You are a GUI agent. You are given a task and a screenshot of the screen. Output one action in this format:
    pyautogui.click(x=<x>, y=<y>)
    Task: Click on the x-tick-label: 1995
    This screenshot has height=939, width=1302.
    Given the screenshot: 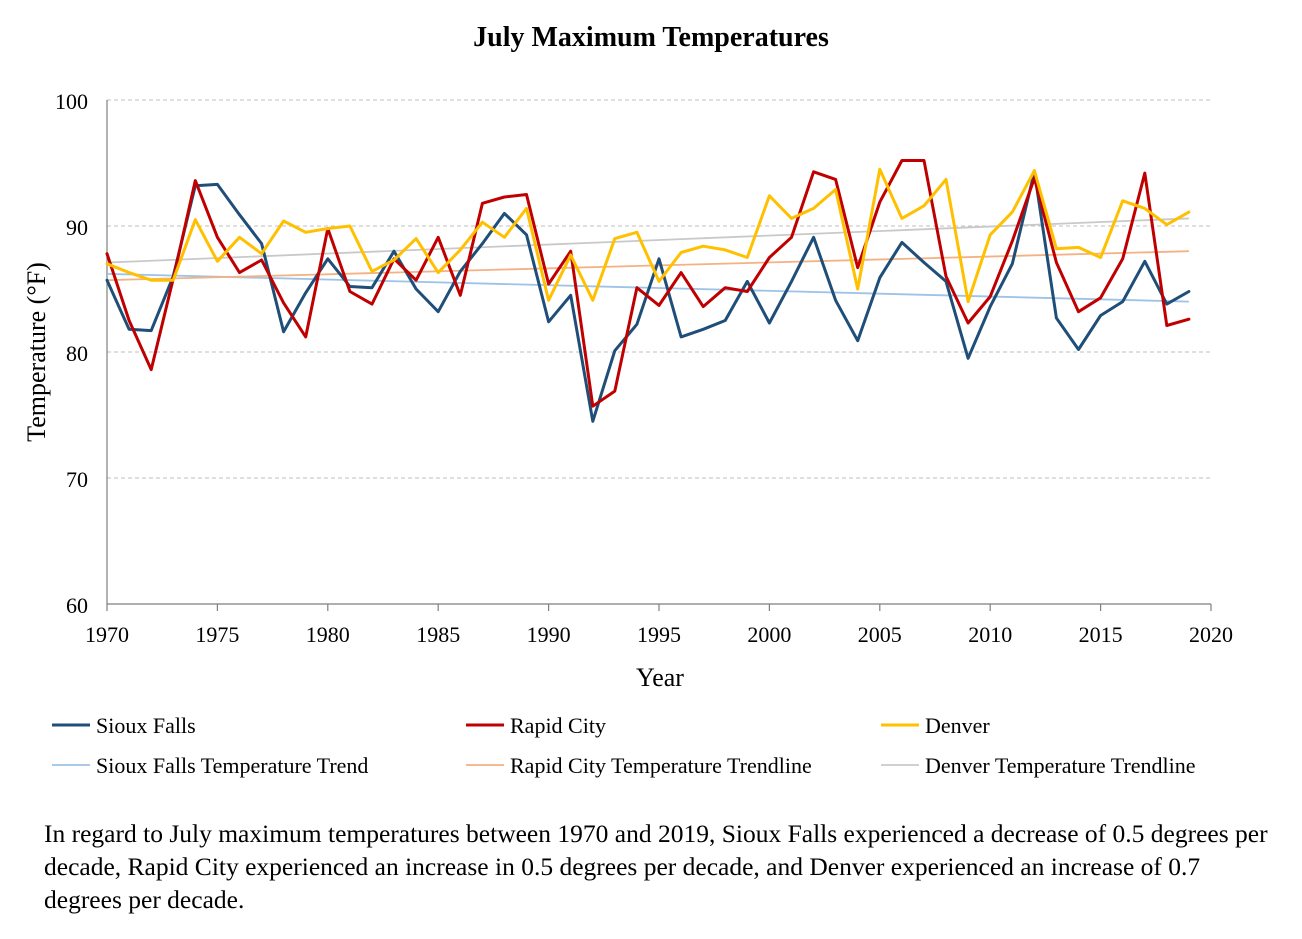 What is the action you would take?
    pyautogui.click(x=659, y=634)
    